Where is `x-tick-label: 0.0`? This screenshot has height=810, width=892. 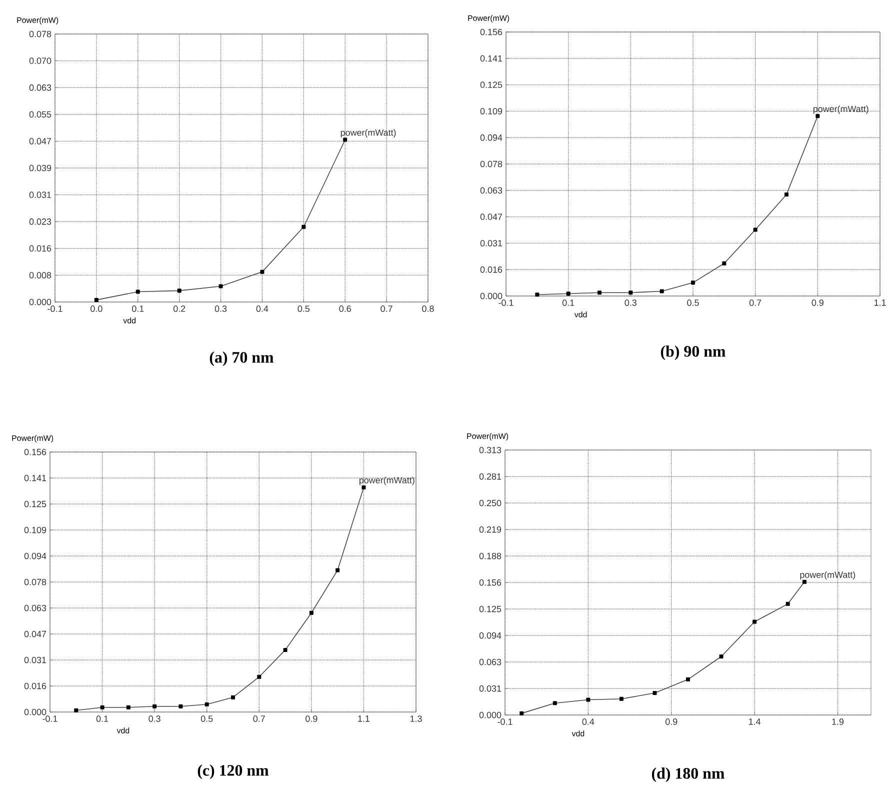
x-tick-label: 0.0 is located at coordinates (96, 309).